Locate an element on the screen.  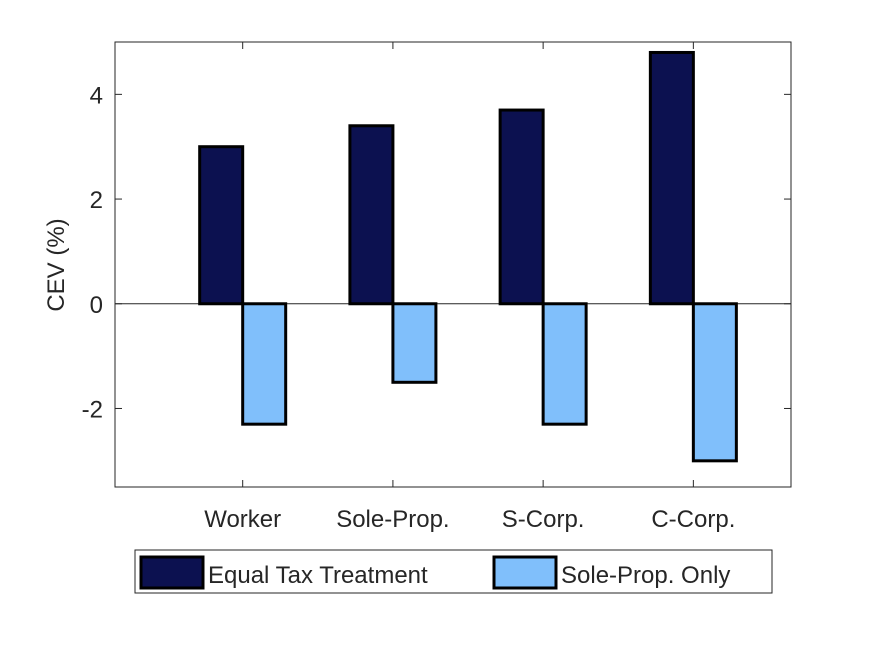
legend-label-1: Sole-Prop. Only is located at coordinates (645, 575).